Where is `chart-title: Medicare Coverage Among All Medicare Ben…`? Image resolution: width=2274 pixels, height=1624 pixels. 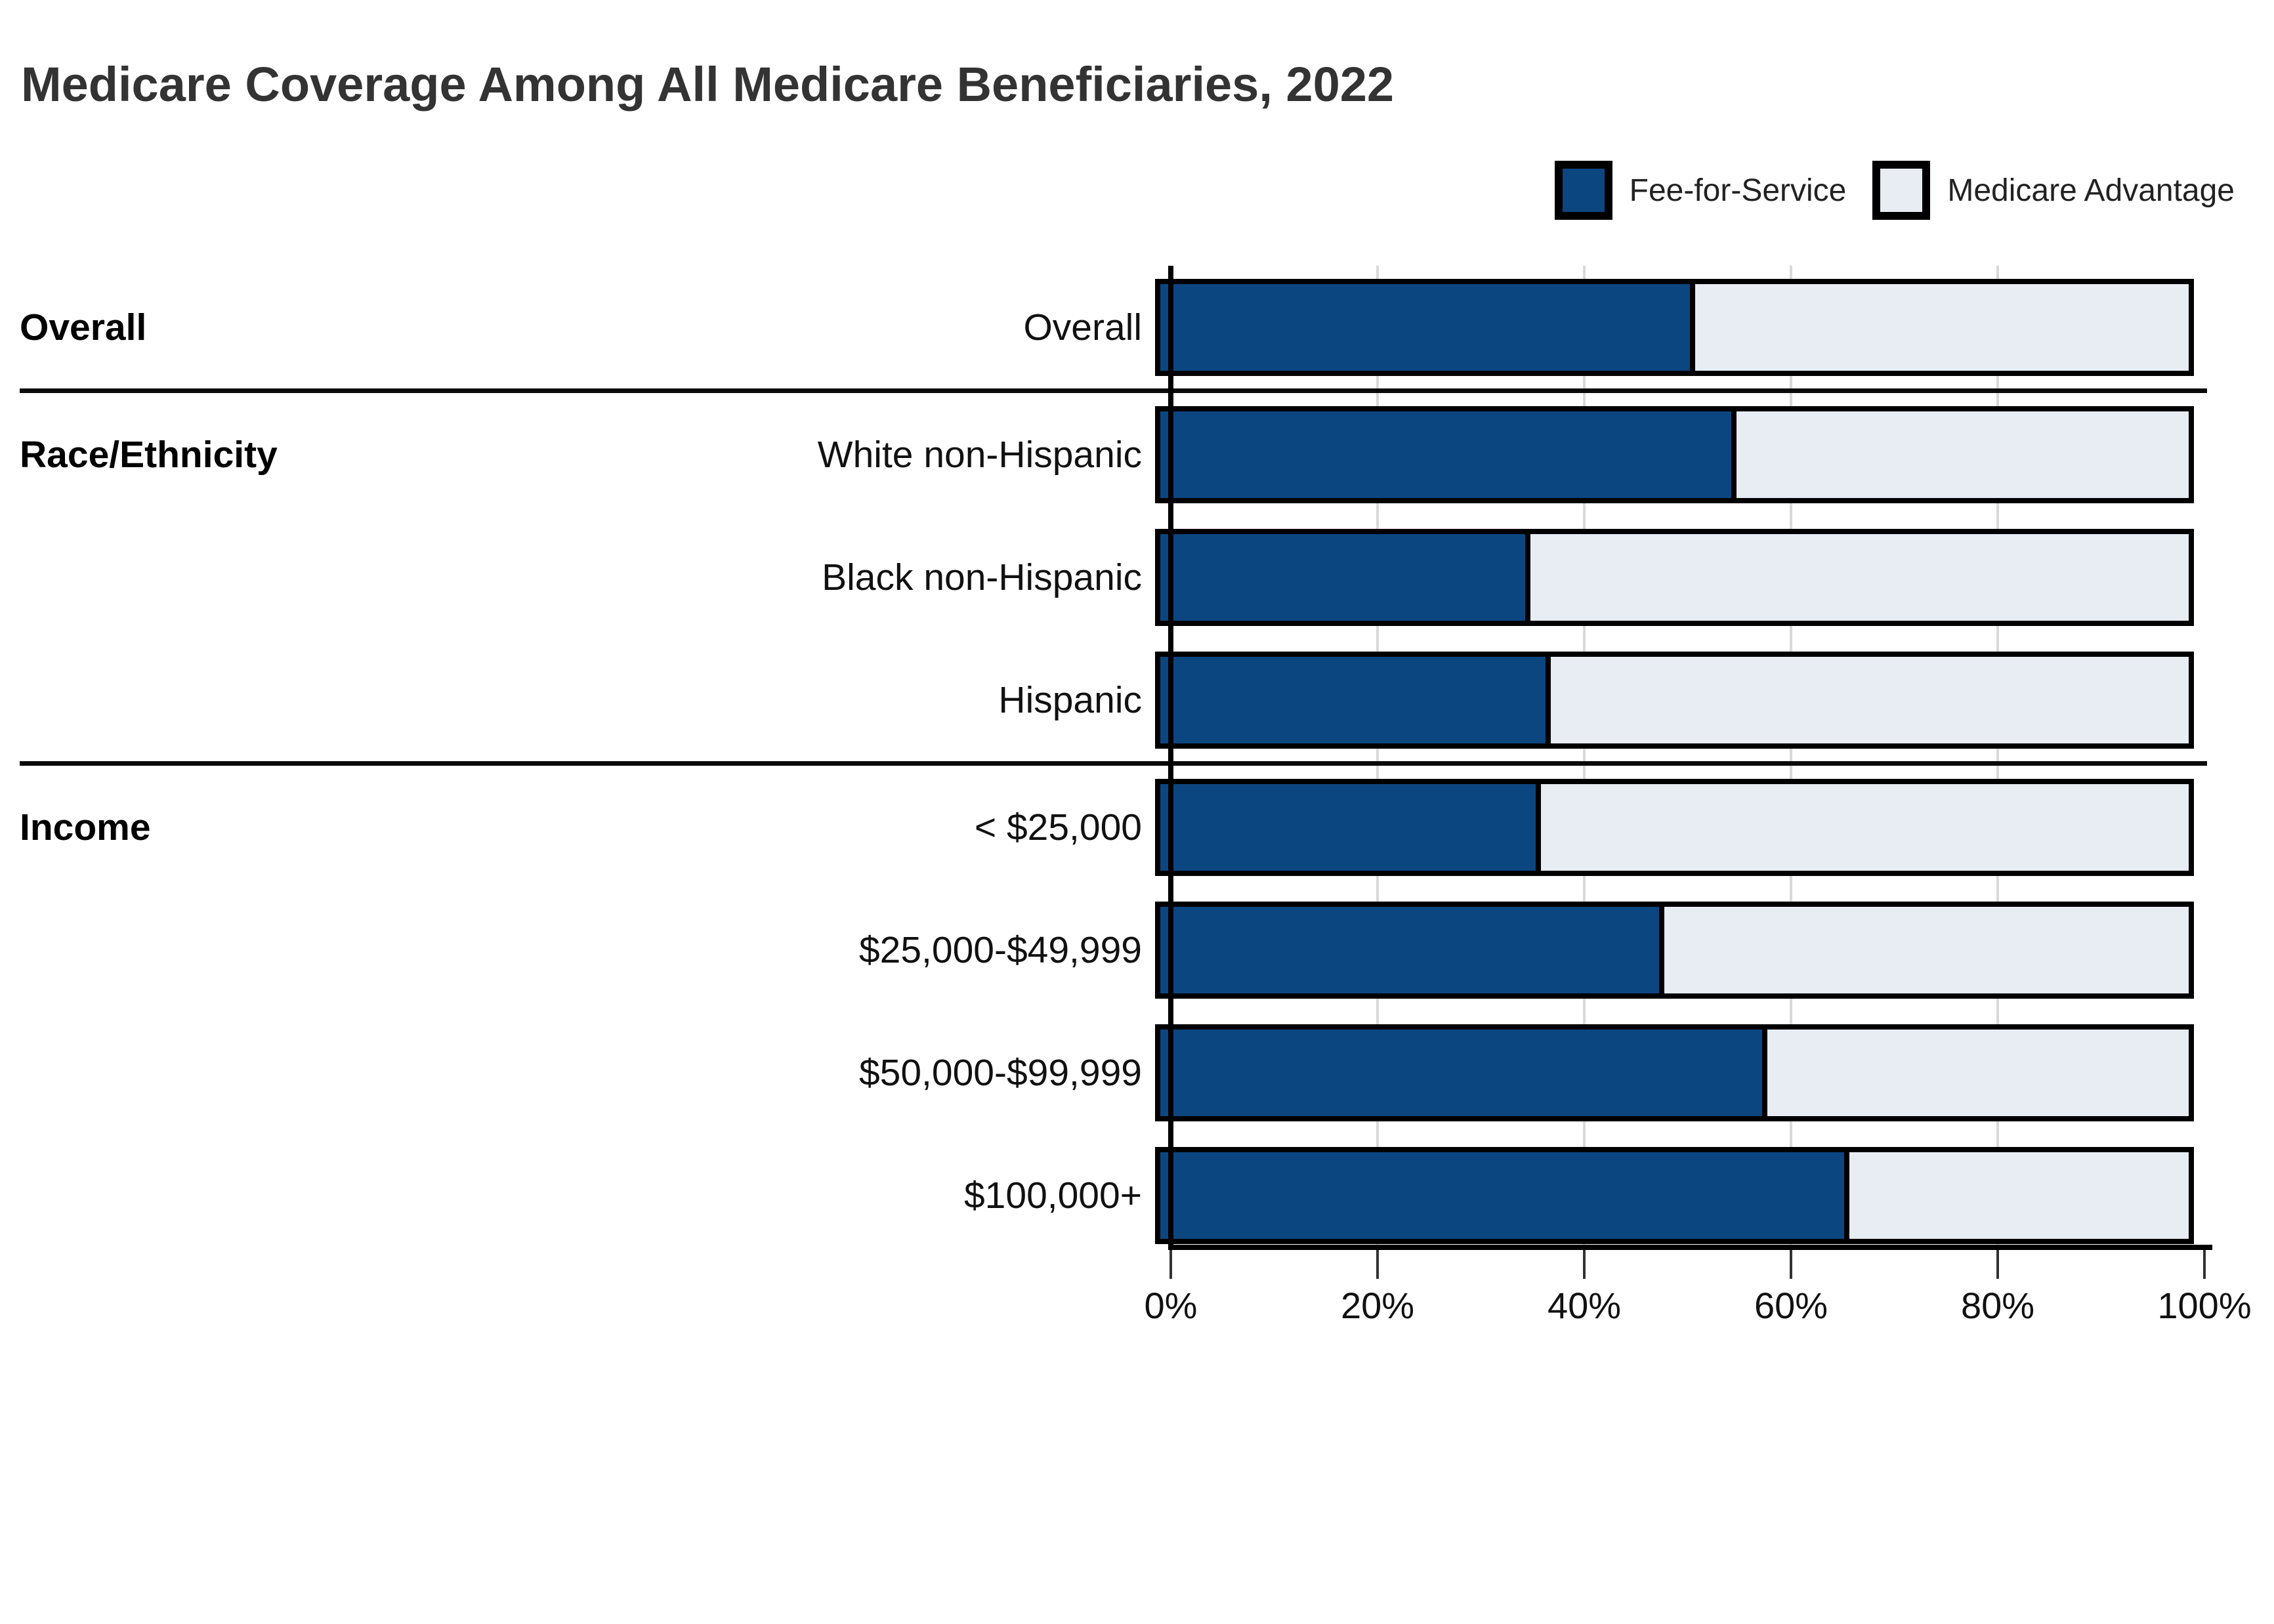
chart-title: Medicare Coverage Among All Medicare Ben… is located at coordinates (708, 84).